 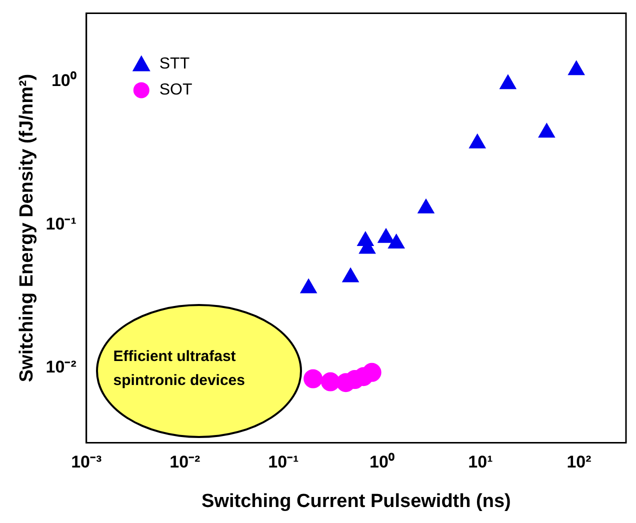 I want to click on x-tick-label: 10⁻¹, so click(x=284, y=462).